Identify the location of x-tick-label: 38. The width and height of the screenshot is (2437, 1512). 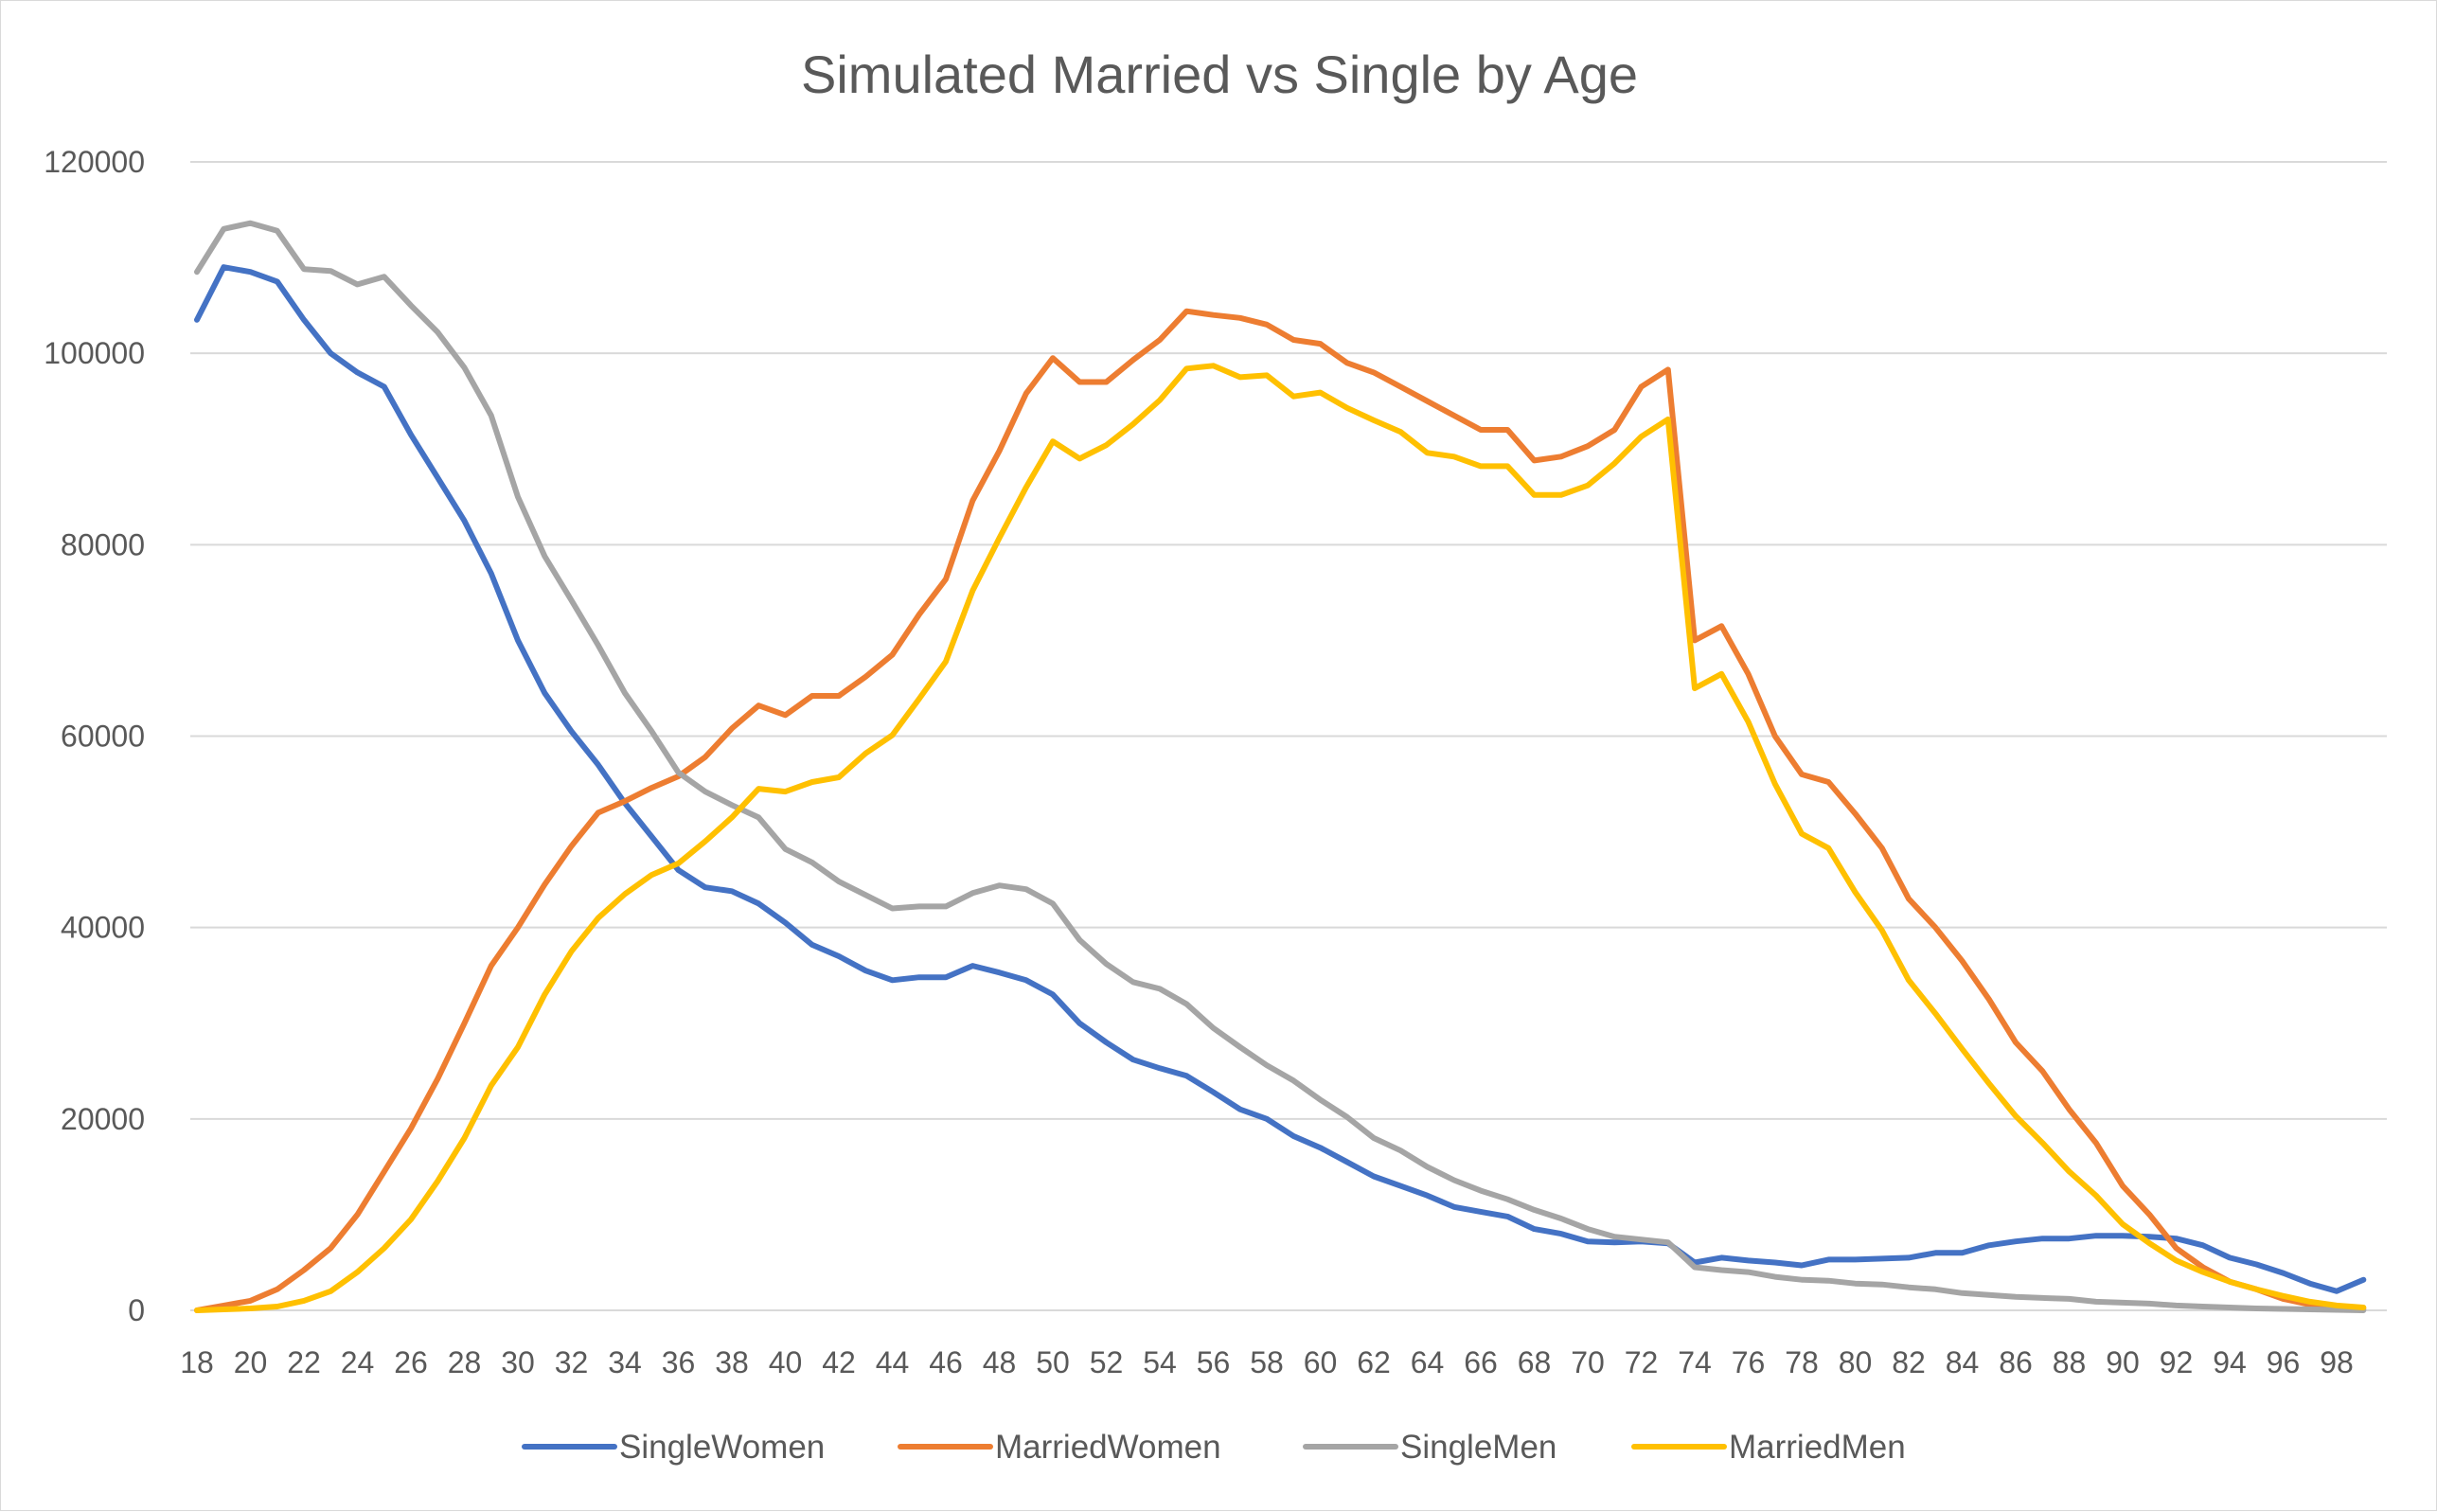
(732, 1362).